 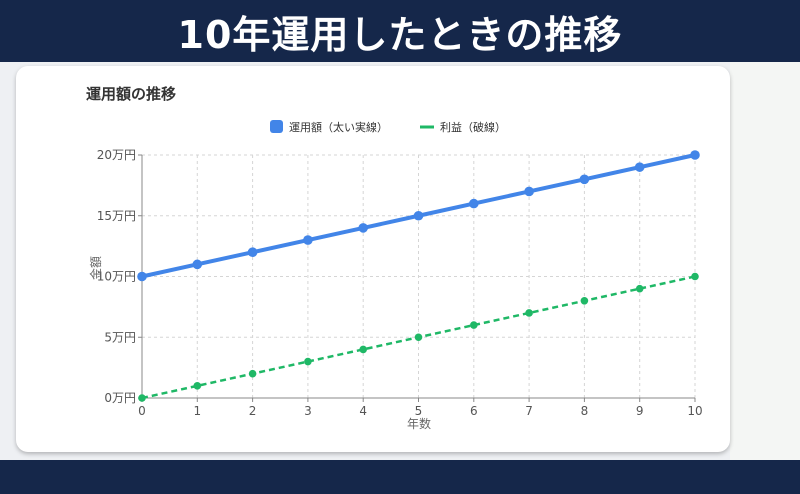 I want to click on page-banner: 10年運用したときの推移, so click(x=400, y=31).